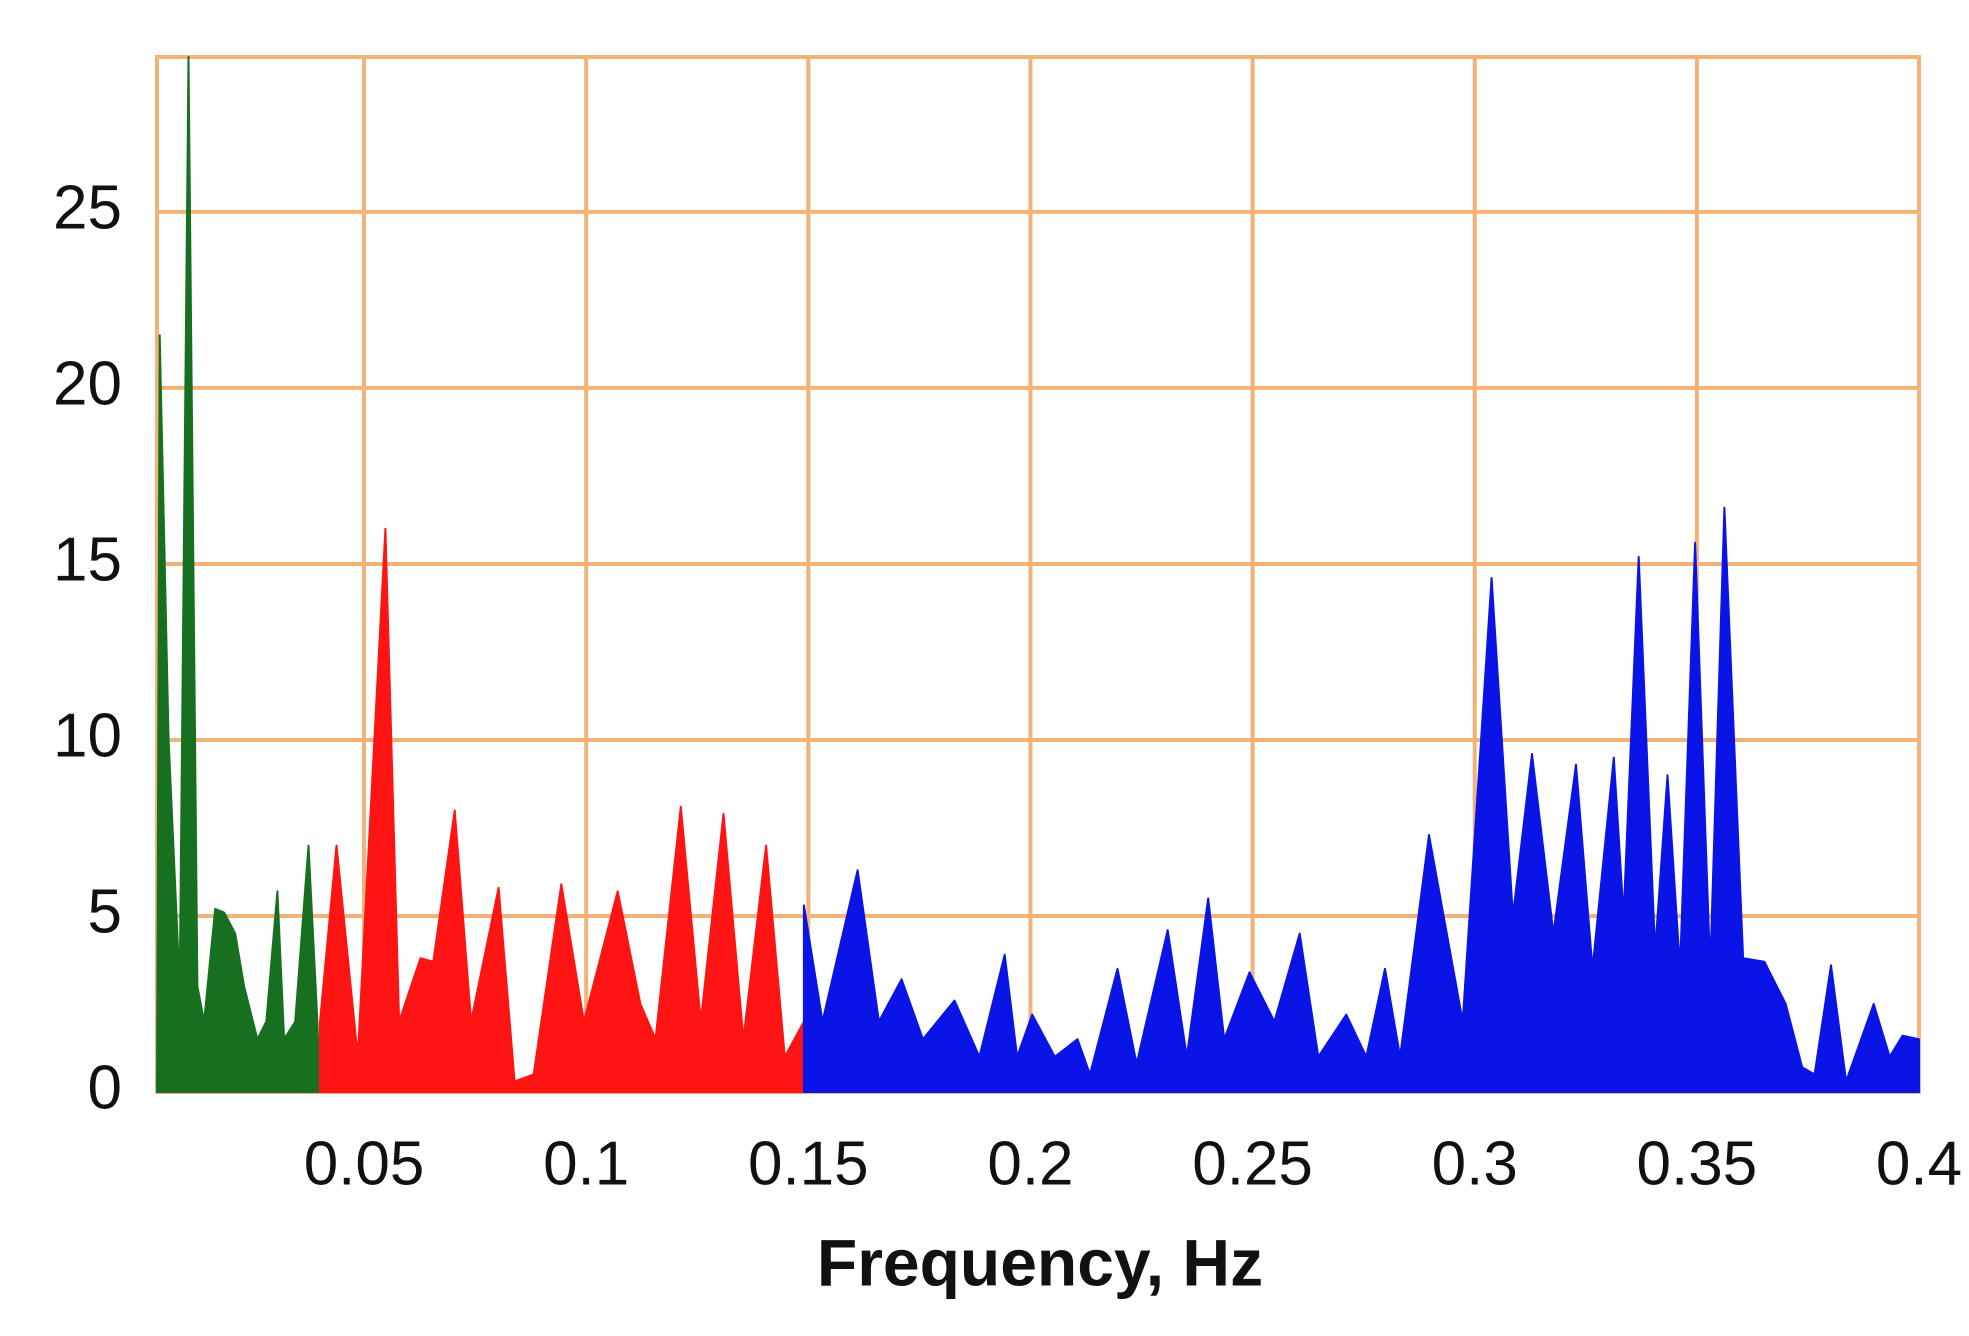  What do you see at coordinates (1697, 1163) in the screenshot?
I see `x-tick-label: 0.35` at bounding box center [1697, 1163].